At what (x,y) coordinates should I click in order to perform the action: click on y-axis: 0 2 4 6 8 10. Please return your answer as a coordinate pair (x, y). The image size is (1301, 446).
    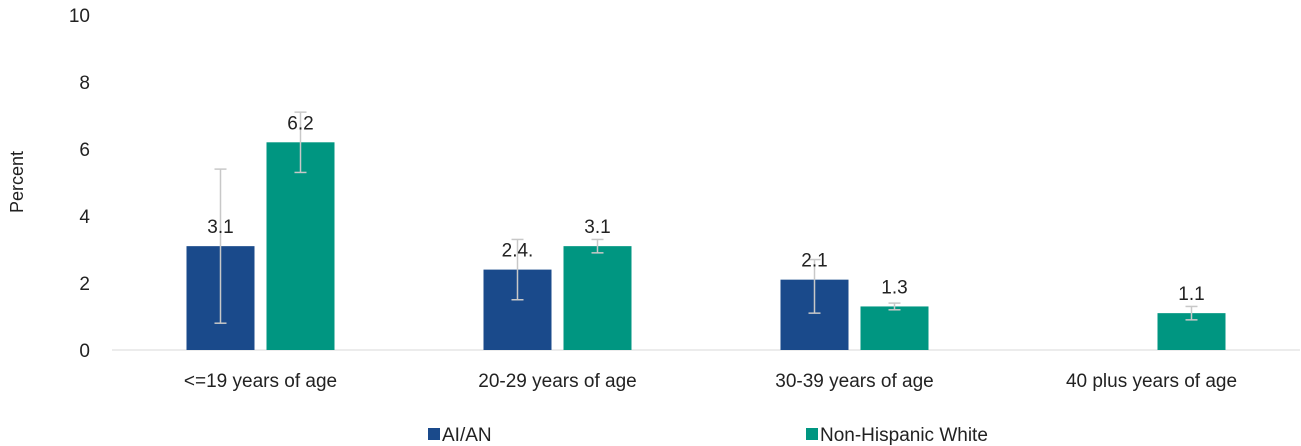
    Looking at the image, I should click on (80, 184).